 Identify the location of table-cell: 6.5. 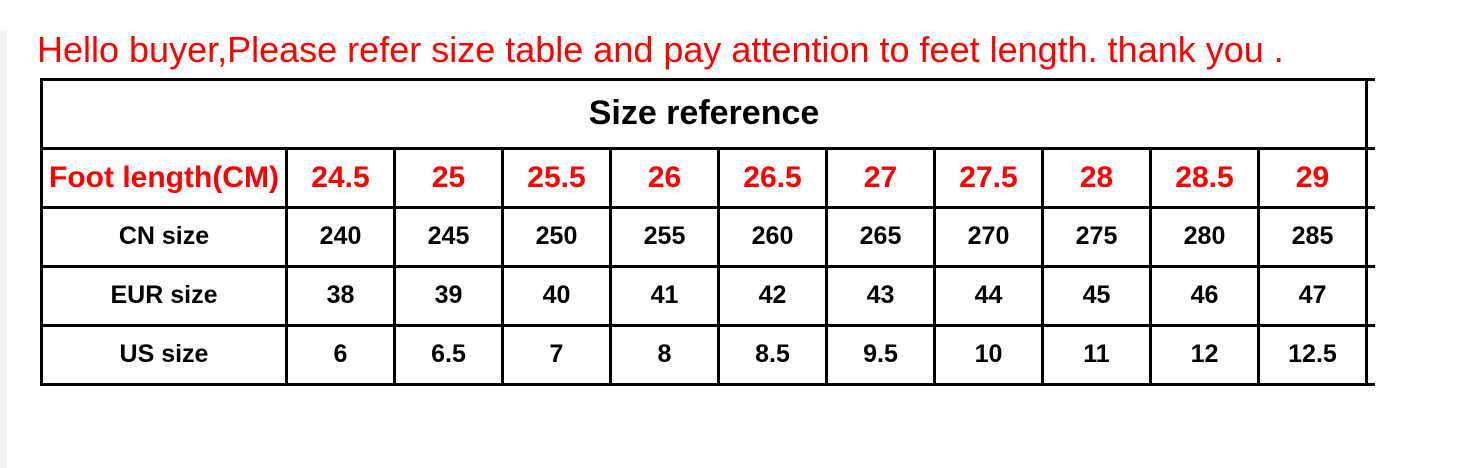
(448, 354).